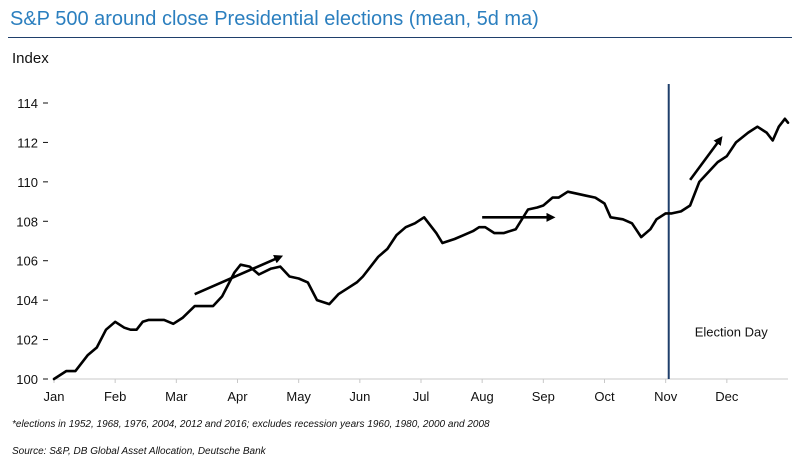 The height and width of the screenshot is (461, 800). Describe the element at coordinates (666, 396) in the screenshot. I see `x-tick-label: Nov` at that location.